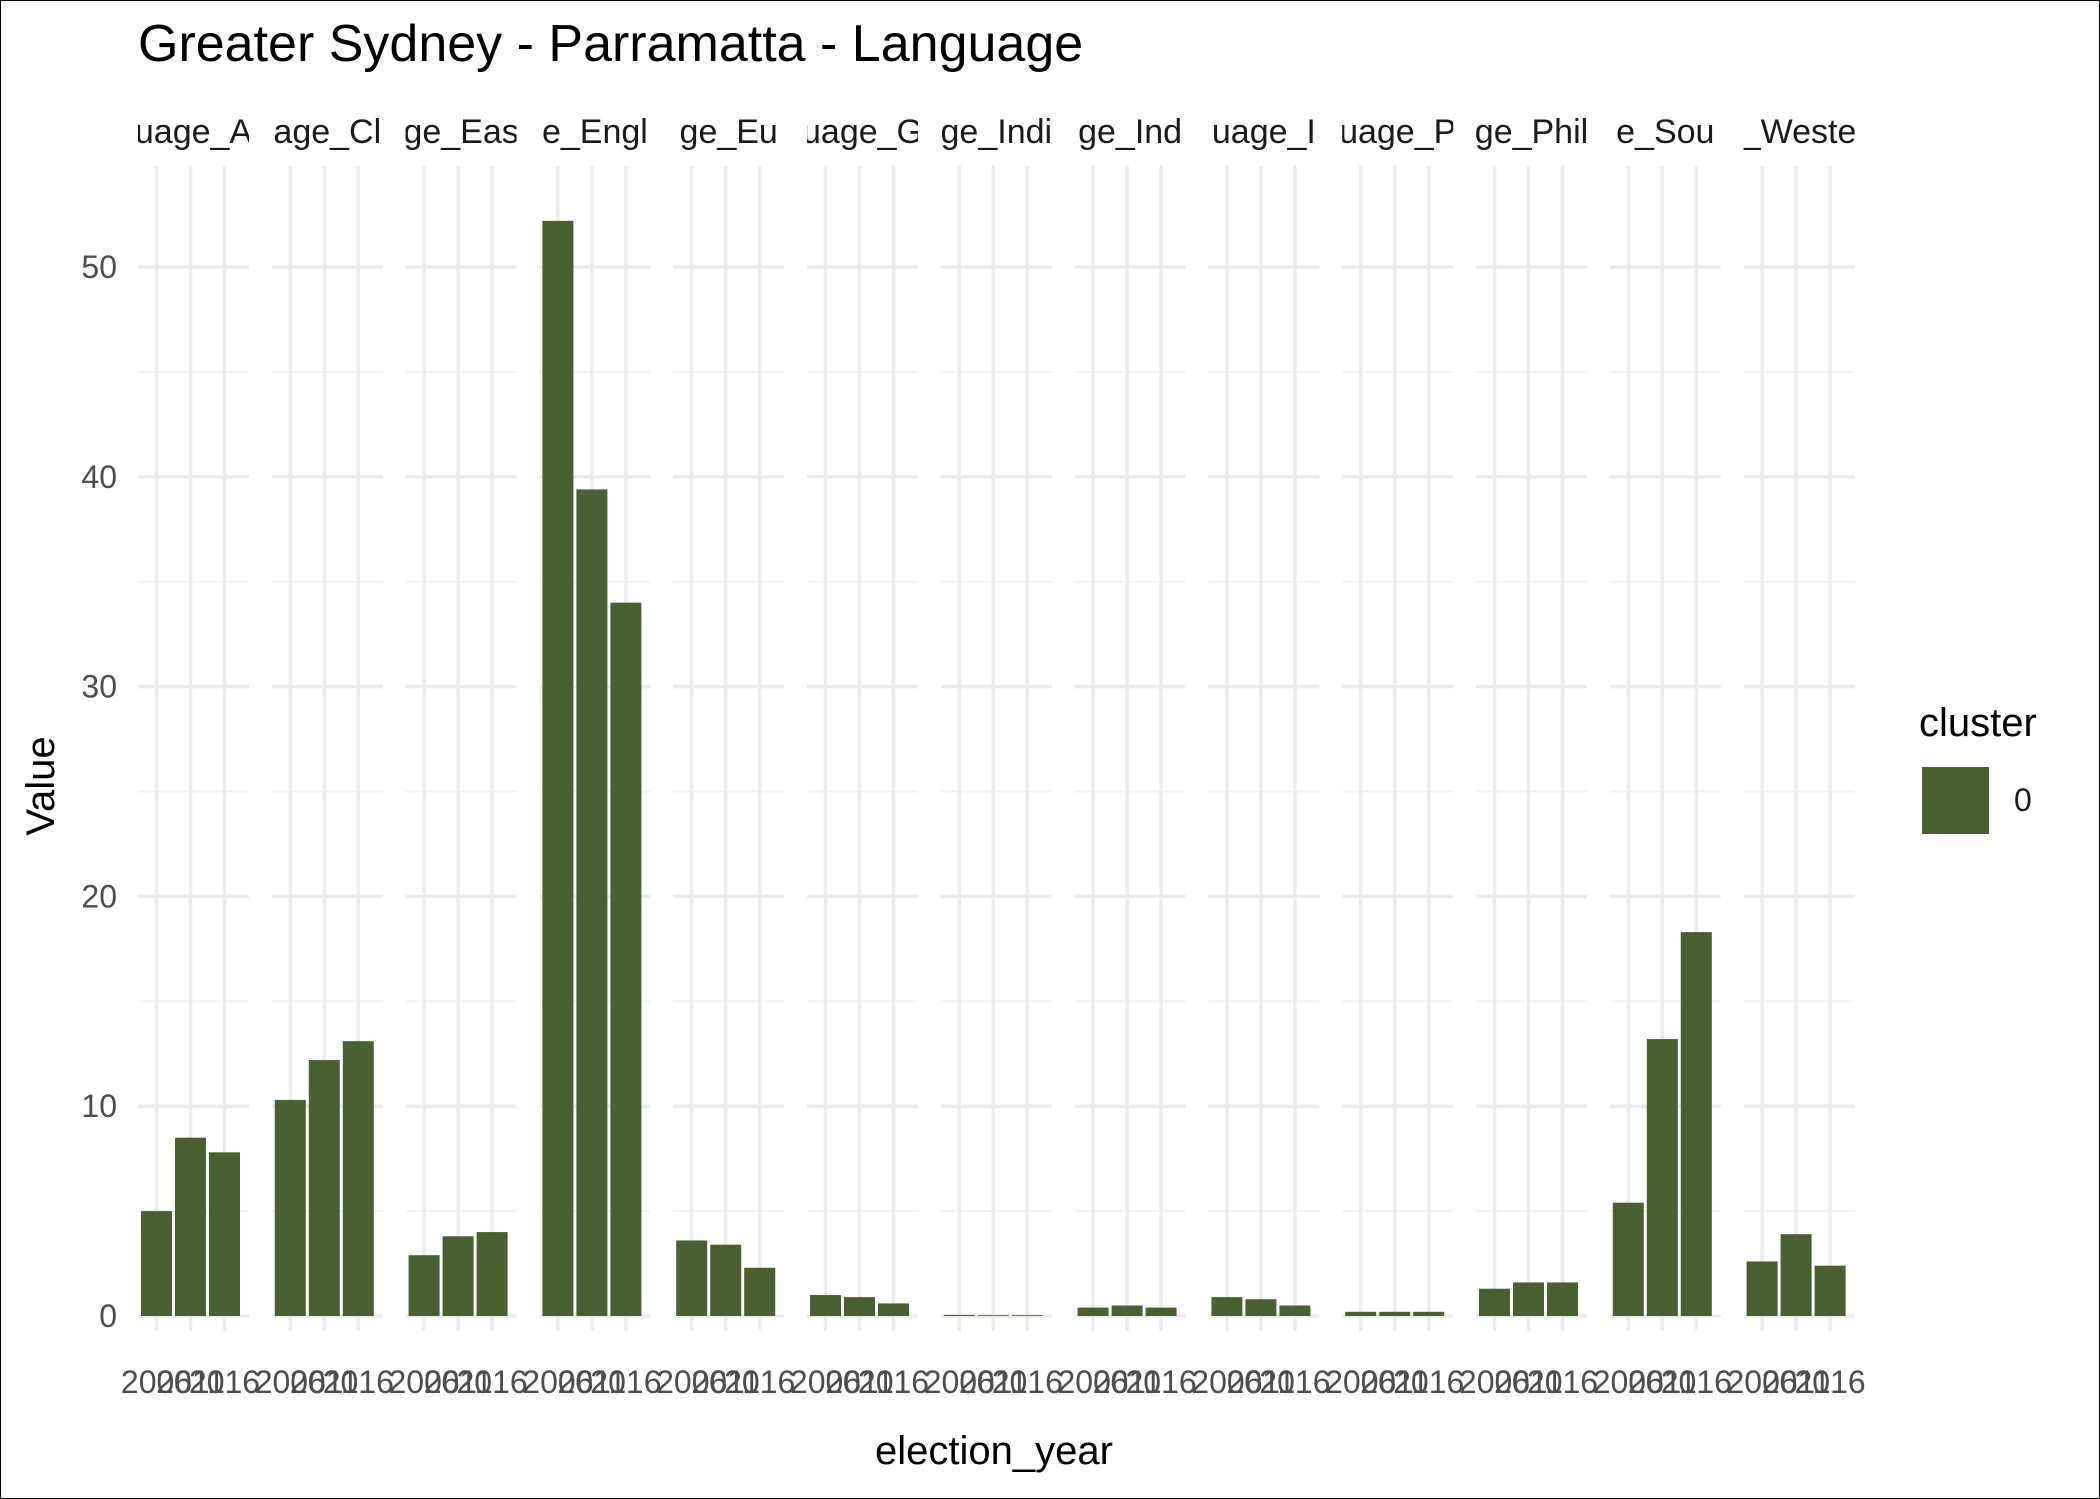 The width and height of the screenshot is (2100, 1499). What do you see at coordinates (862, 132) in the screenshot?
I see `facet-strip-label: uage_G` at bounding box center [862, 132].